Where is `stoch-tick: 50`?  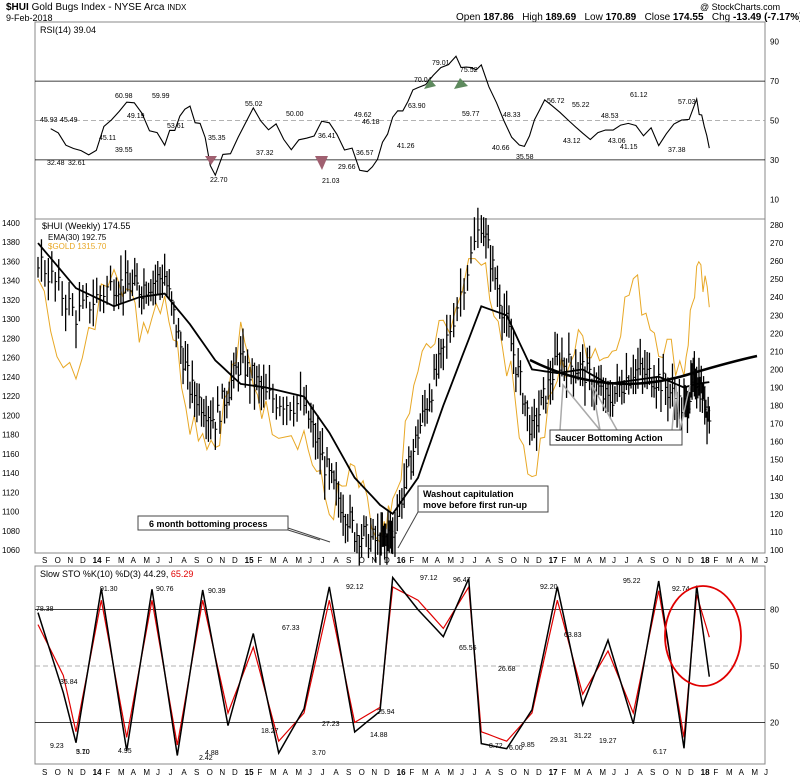
stoch-tick: 50 is located at coordinates (774, 666).